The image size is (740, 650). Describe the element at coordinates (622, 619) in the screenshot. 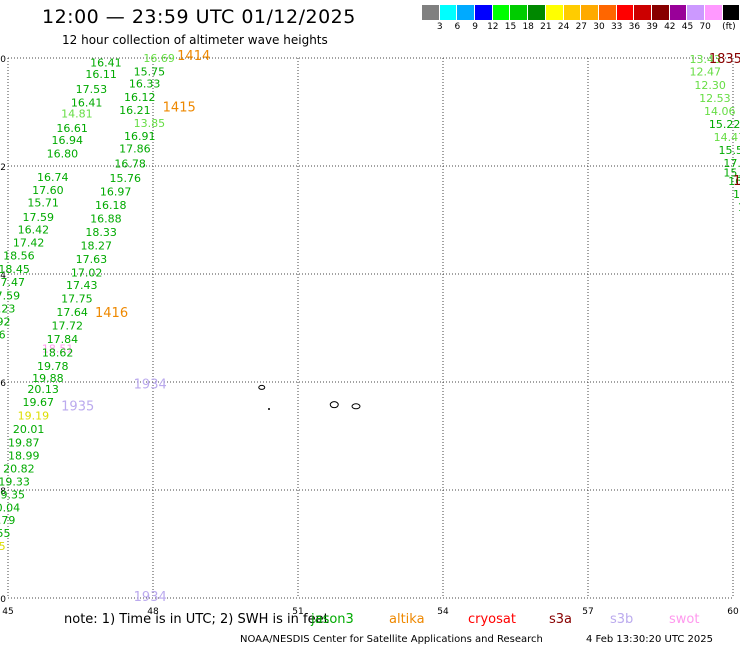

I see `legend-s3b: s3b` at that location.